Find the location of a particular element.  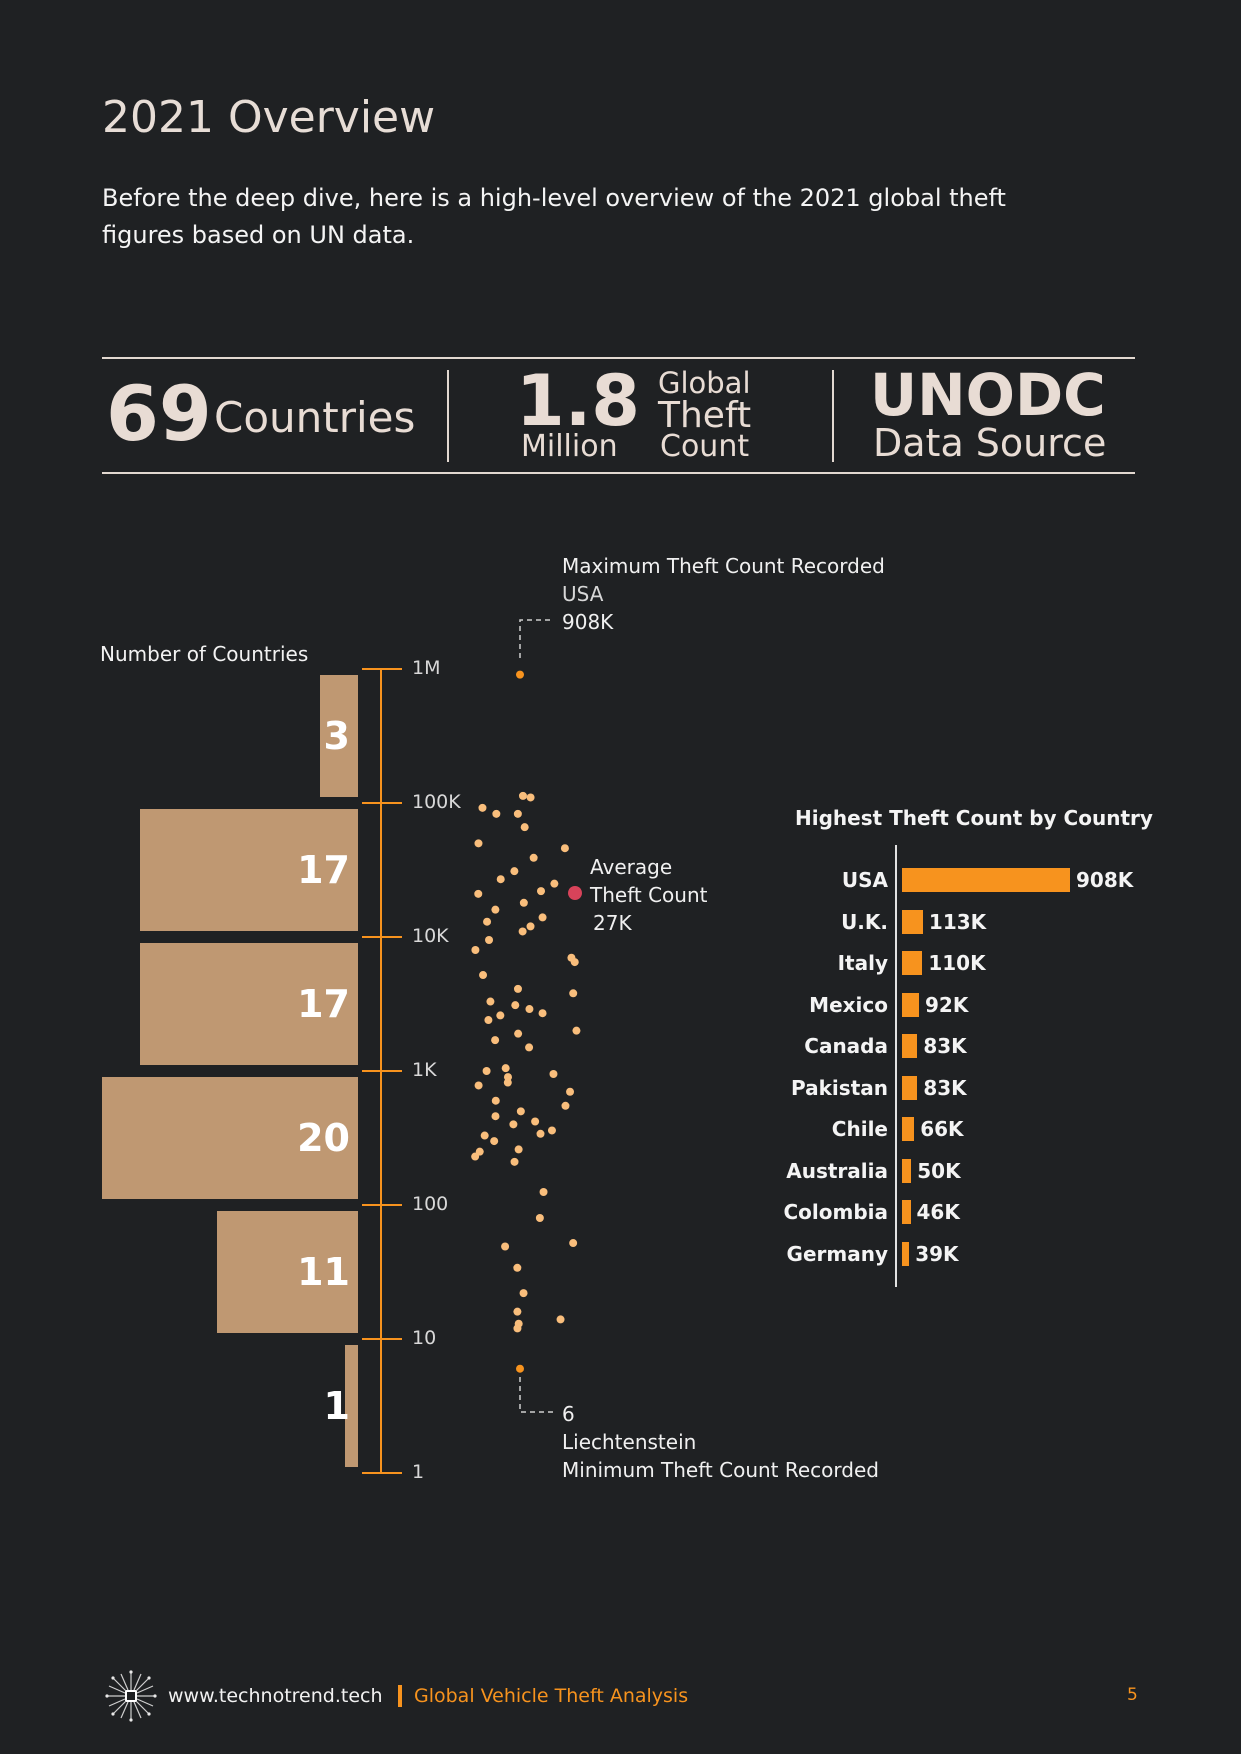

country-value-label: 92K is located at coordinates (947, 1004).